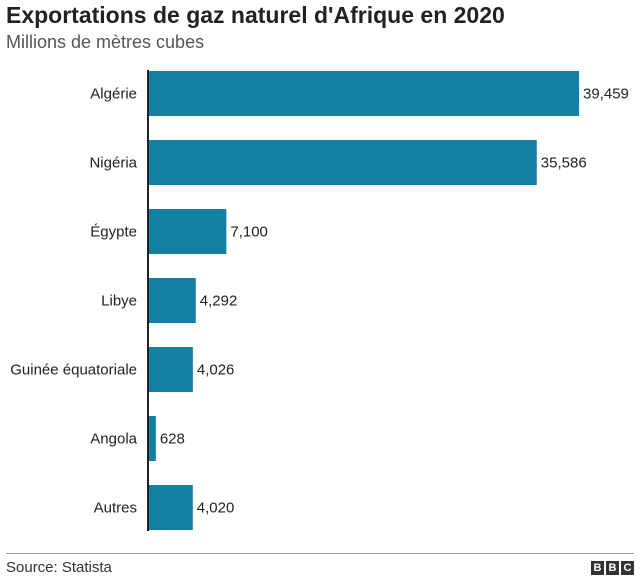  I want to click on bar-libye, so click(172, 300).